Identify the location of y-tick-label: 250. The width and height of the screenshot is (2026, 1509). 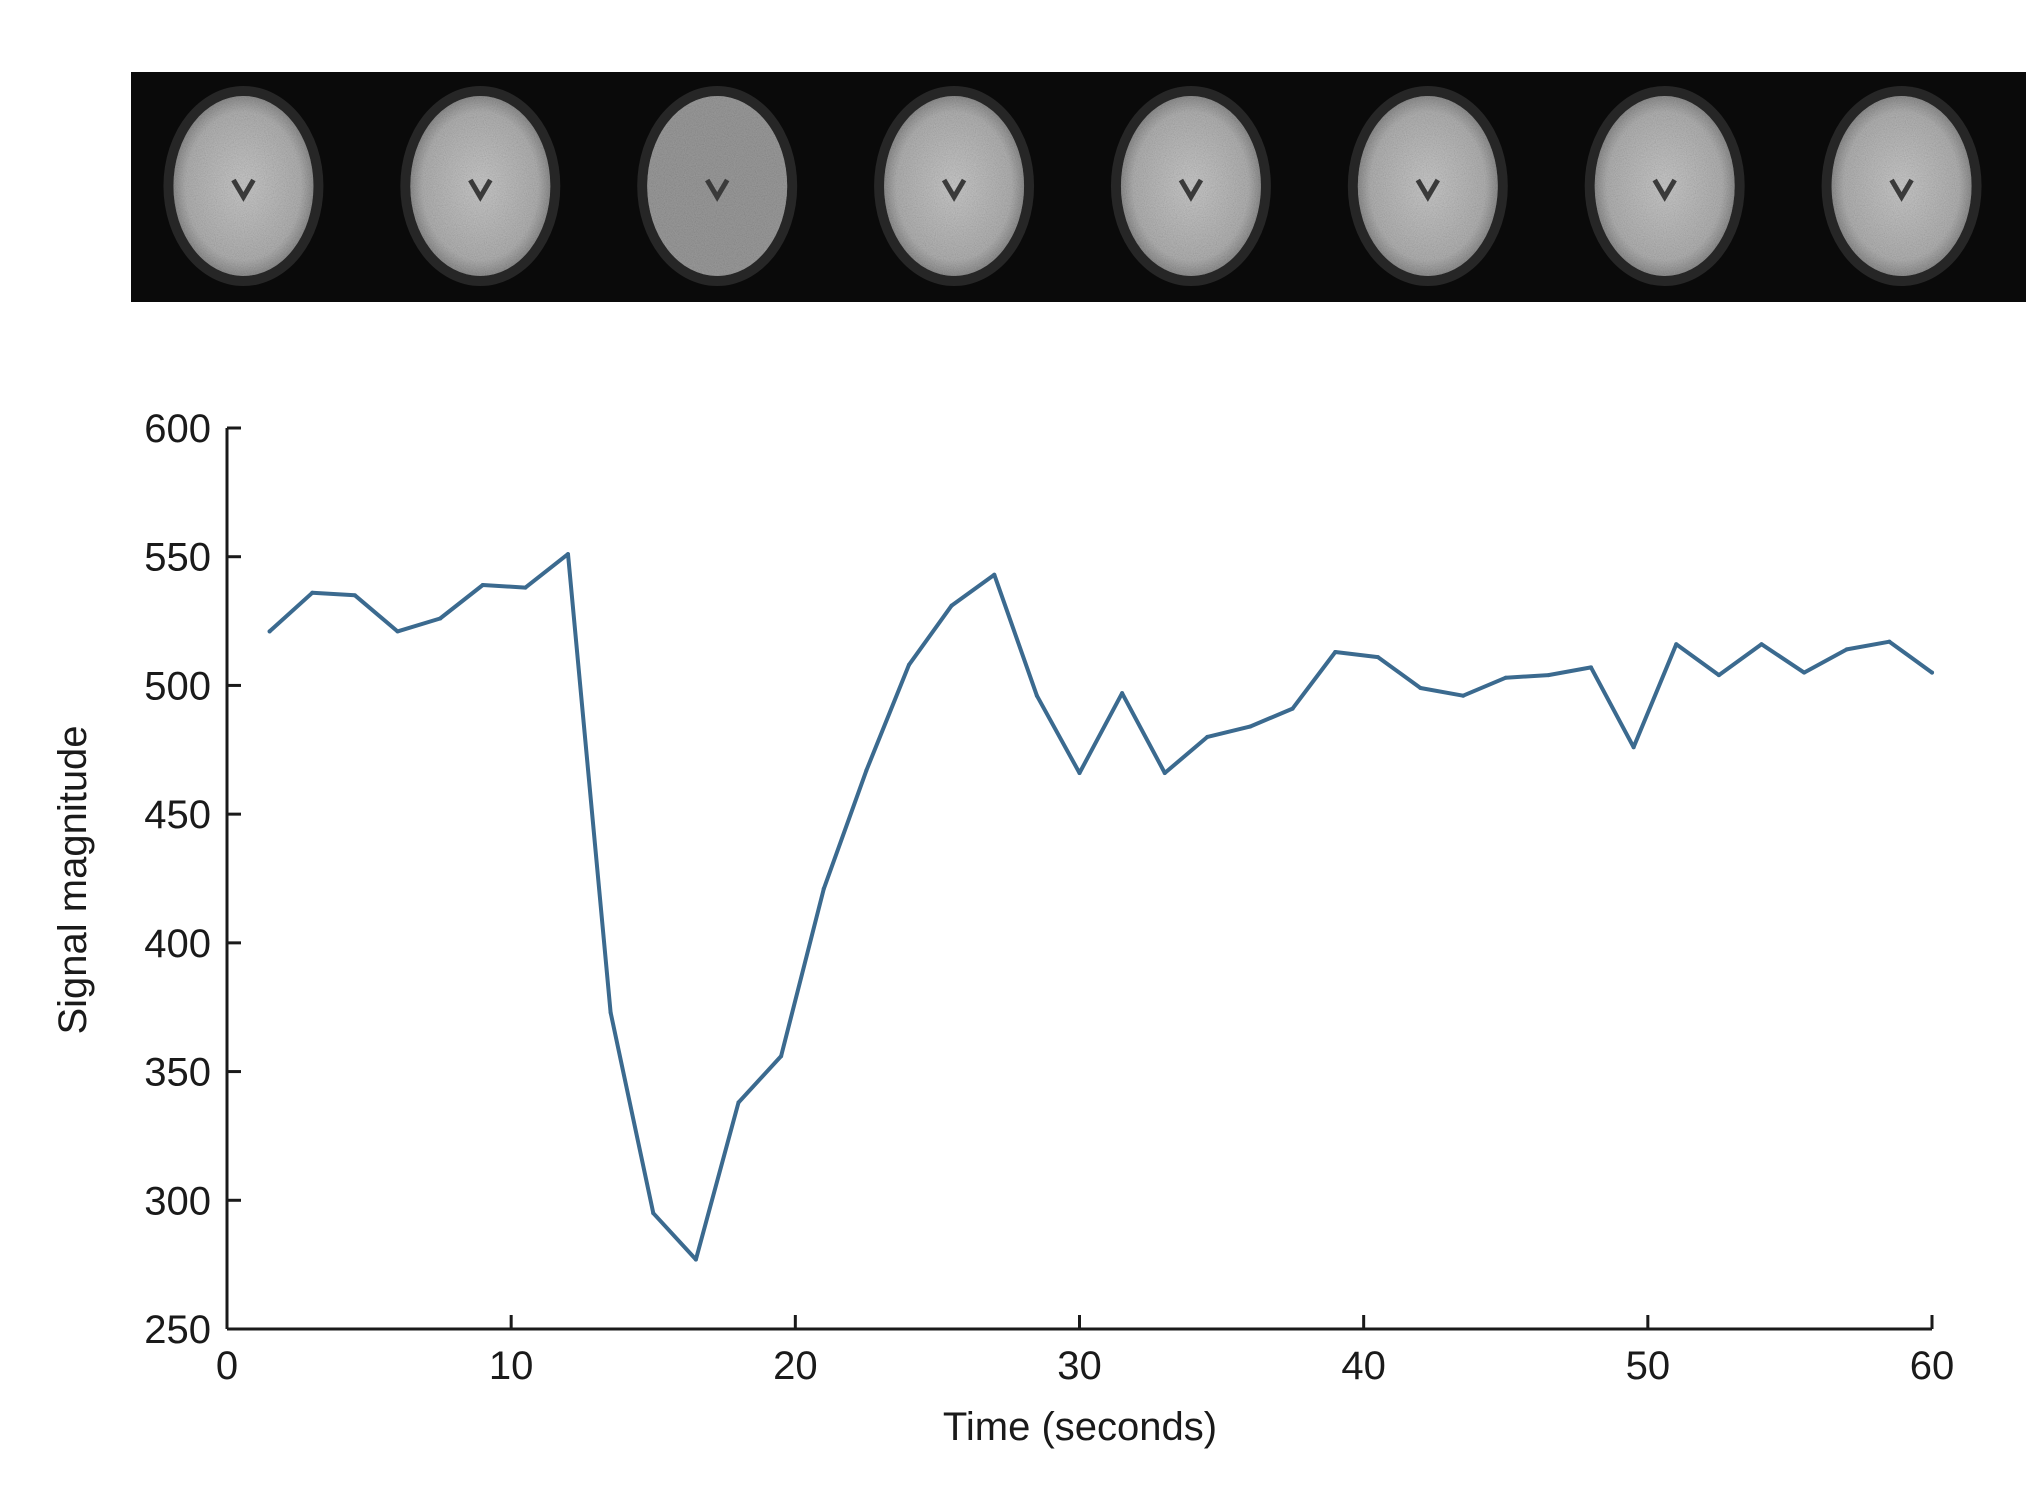
(177, 1330).